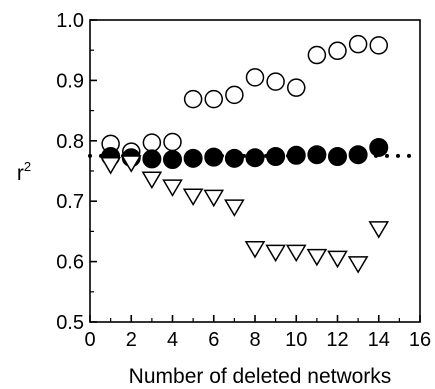 This screenshot has width=435, height=389. What do you see at coordinates (260, 376) in the screenshot?
I see `x-axis-title: Number of deleted networks` at bounding box center [260, 376].